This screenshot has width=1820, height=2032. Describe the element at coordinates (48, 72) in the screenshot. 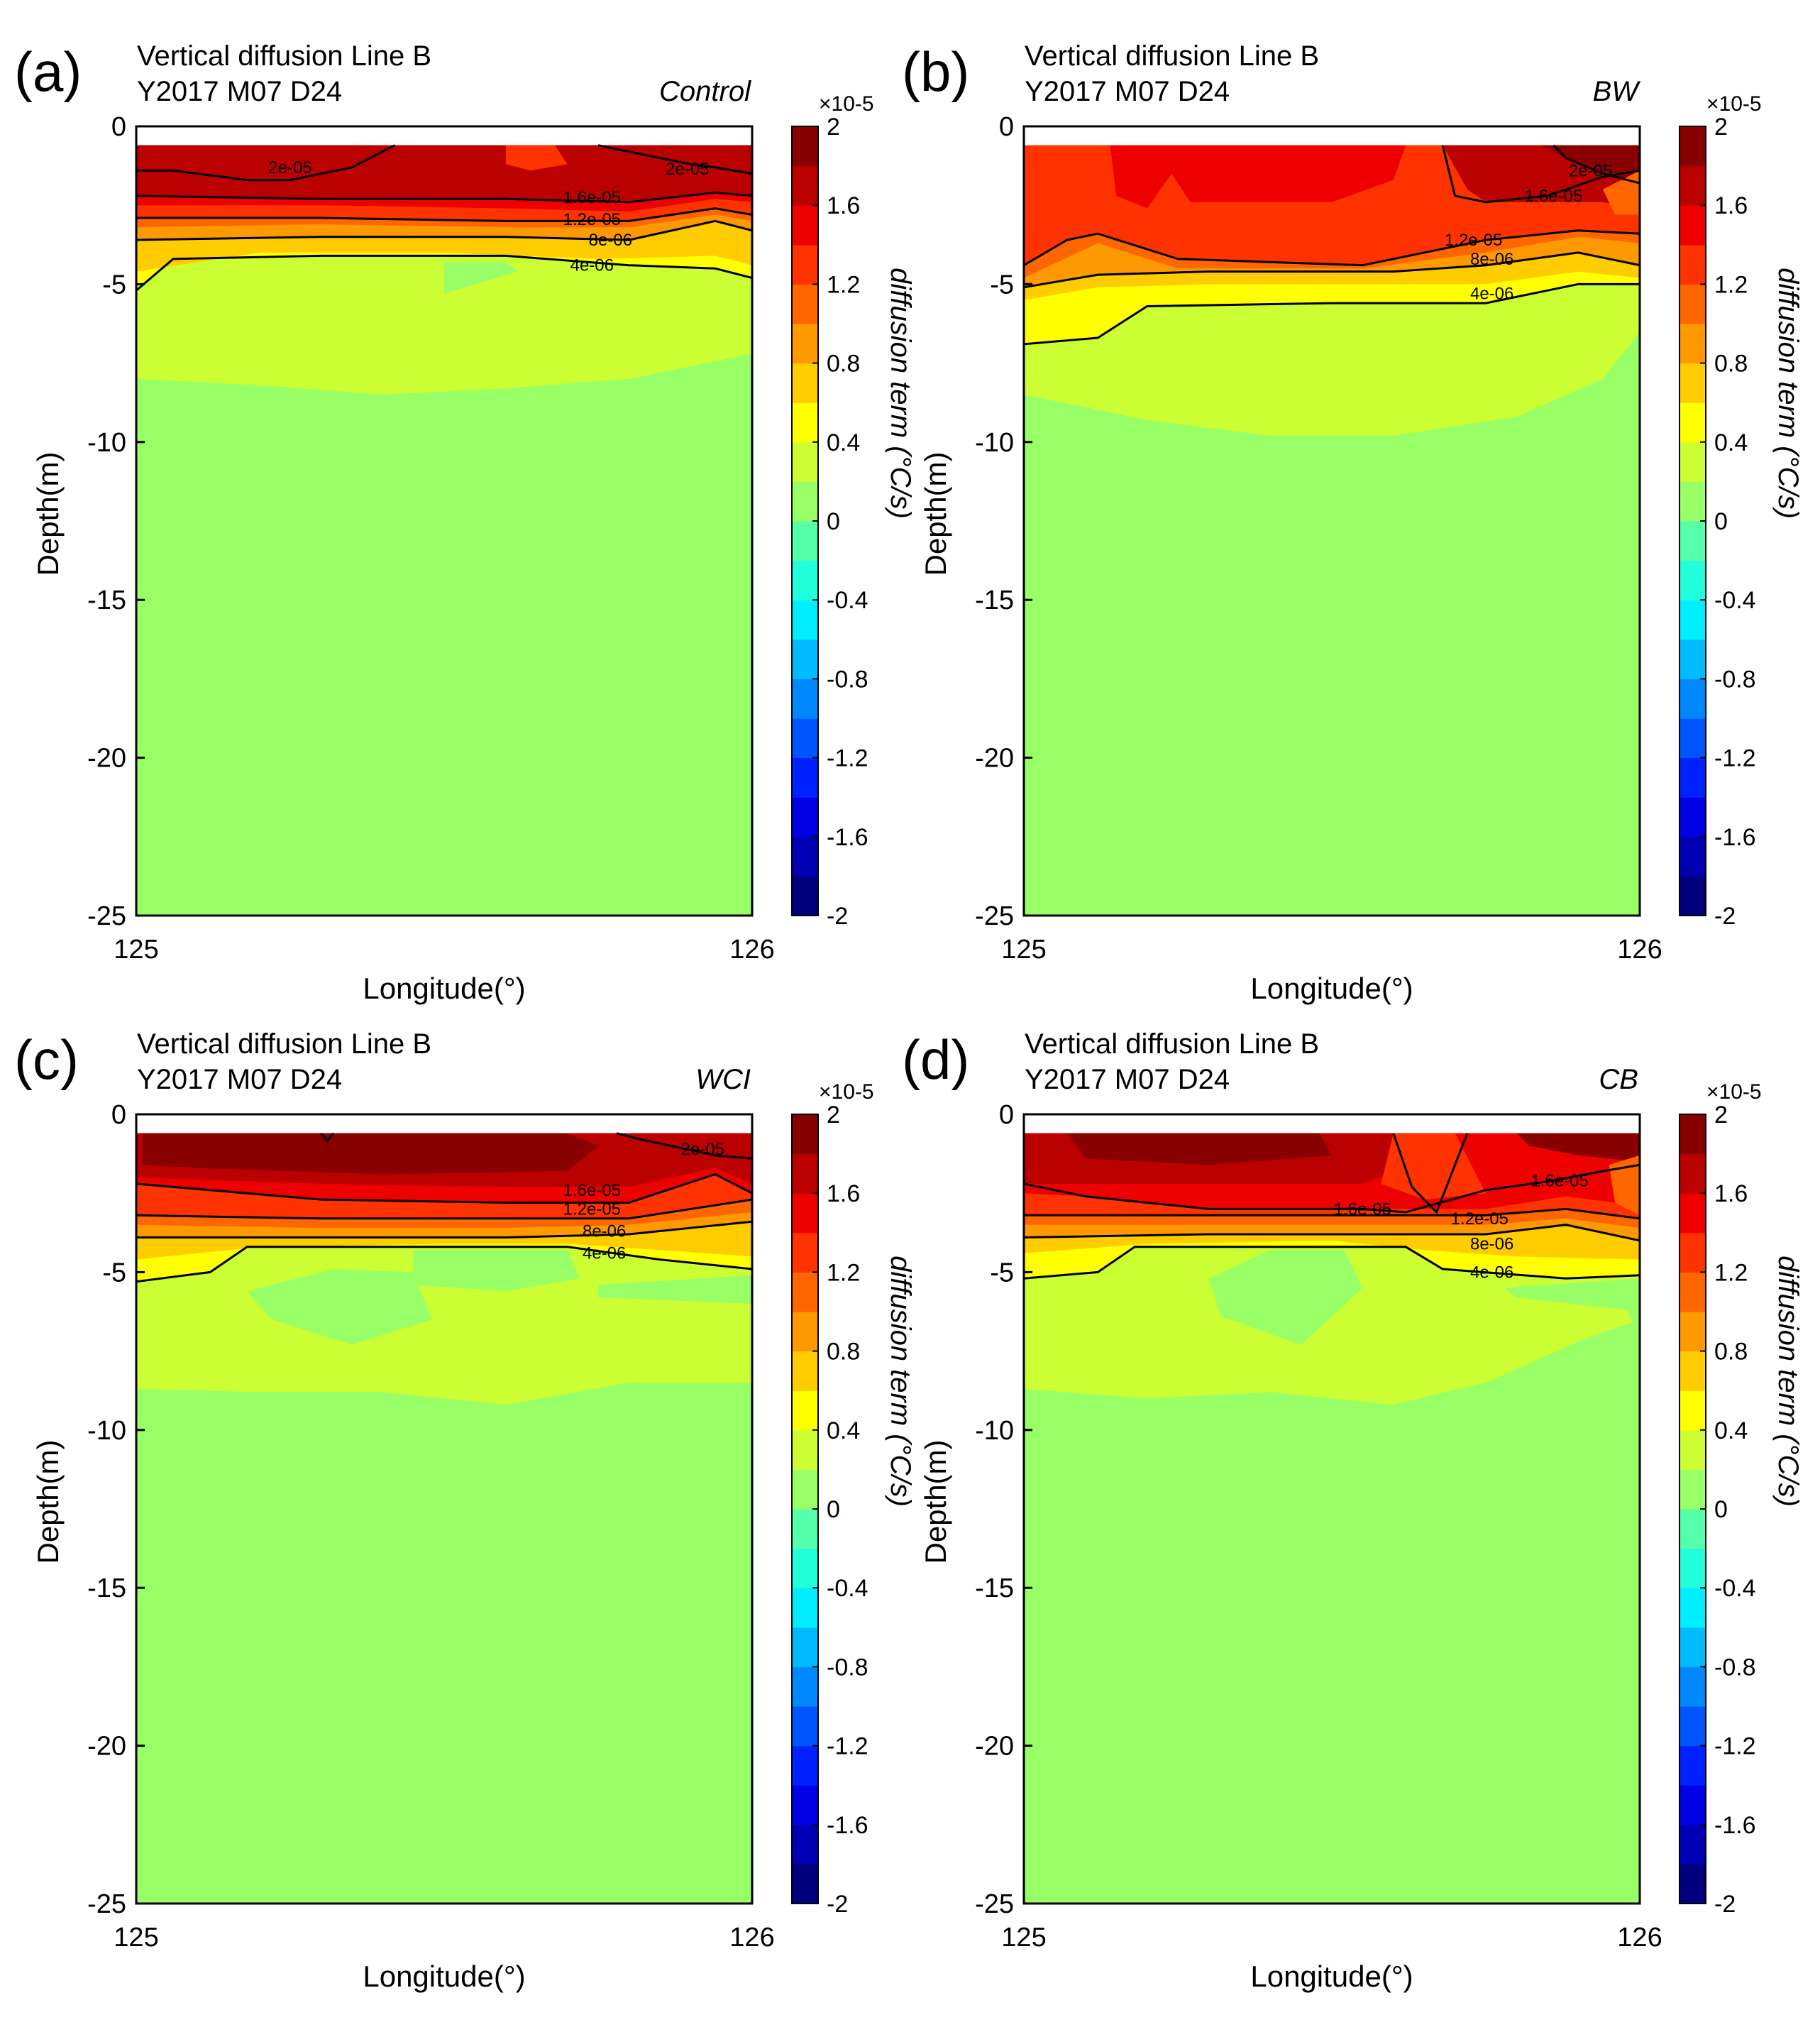

I see `panel-label: (a)` at that location.